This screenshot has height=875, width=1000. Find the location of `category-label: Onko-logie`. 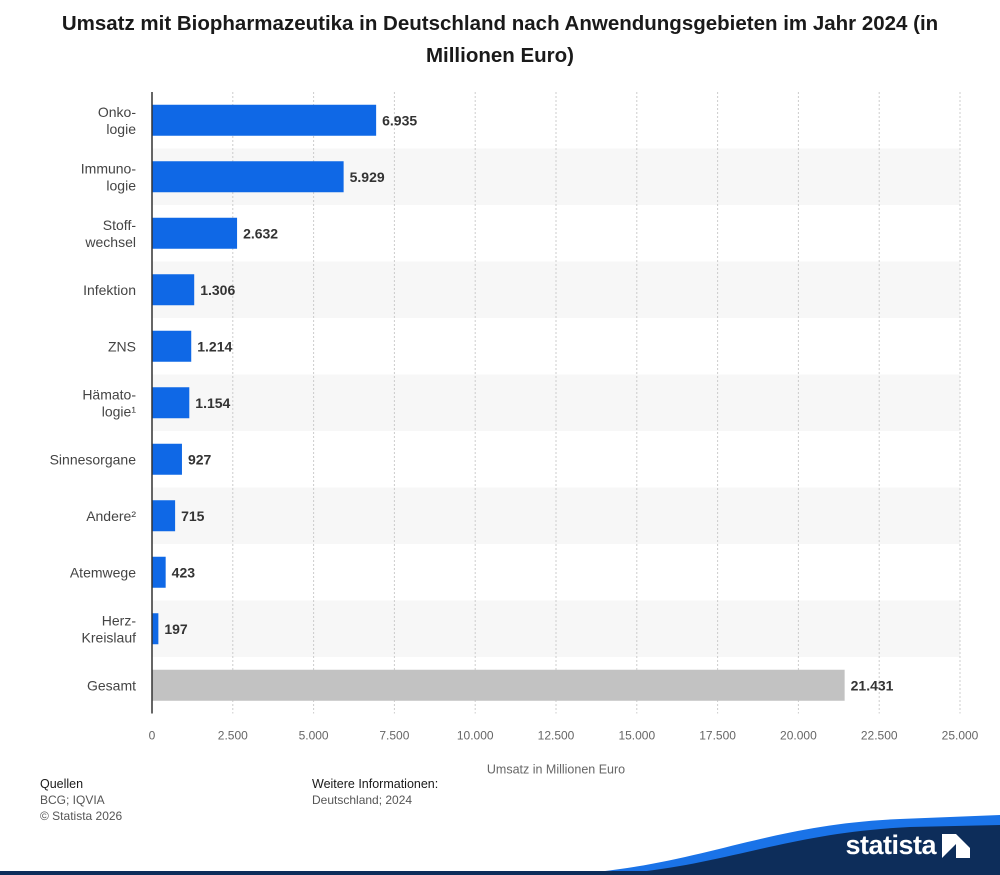

category-label: Onko-logie is located at coordinates (117, 120).